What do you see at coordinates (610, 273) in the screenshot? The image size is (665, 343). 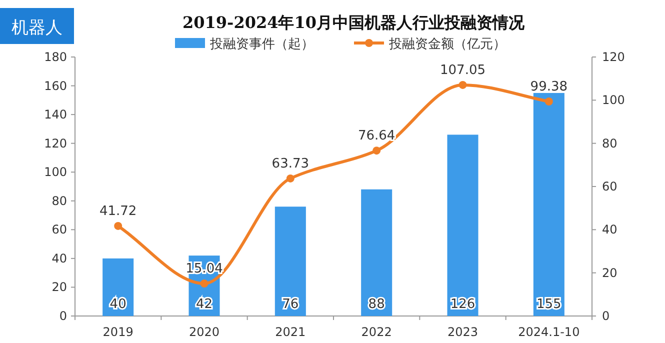 I see `y2-tick-label: 20` at bounding box center [610, 273].